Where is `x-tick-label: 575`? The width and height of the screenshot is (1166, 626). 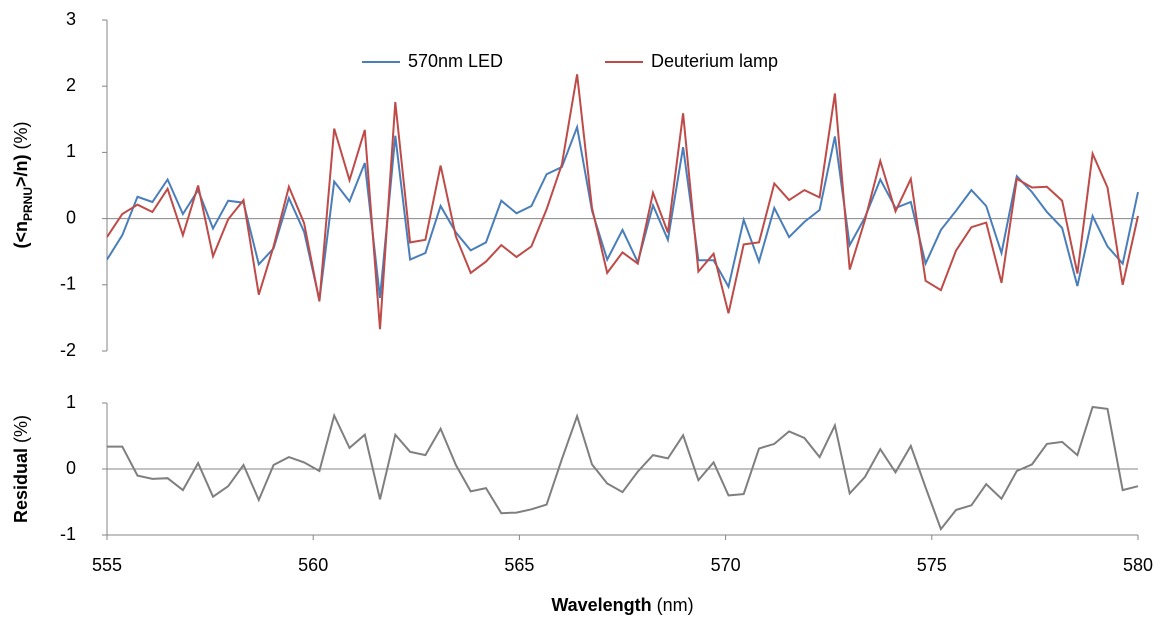 x-tick-label: 575 is located at coordinates (932, 565).